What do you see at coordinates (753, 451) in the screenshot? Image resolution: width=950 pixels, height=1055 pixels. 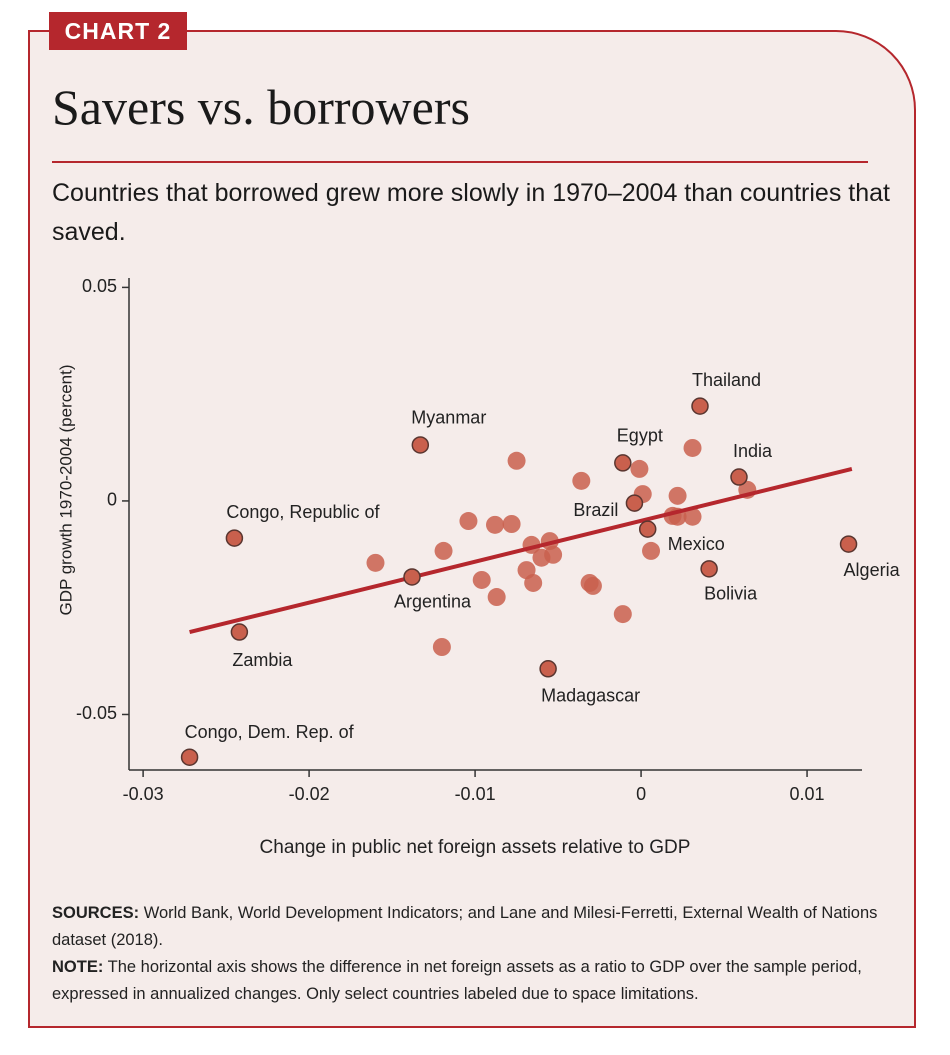 I see `point-label: India` at bounding box center [753, 451].